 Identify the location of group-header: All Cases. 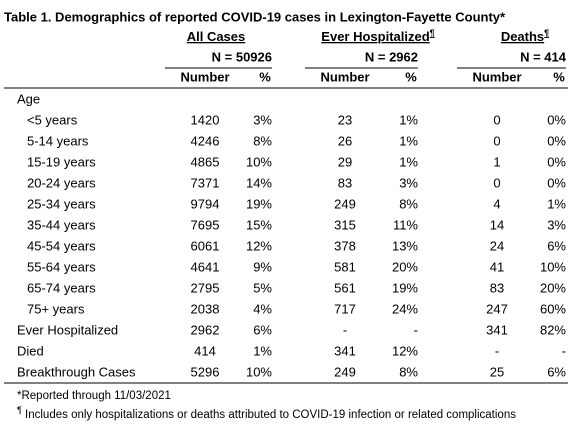
(216, 36).